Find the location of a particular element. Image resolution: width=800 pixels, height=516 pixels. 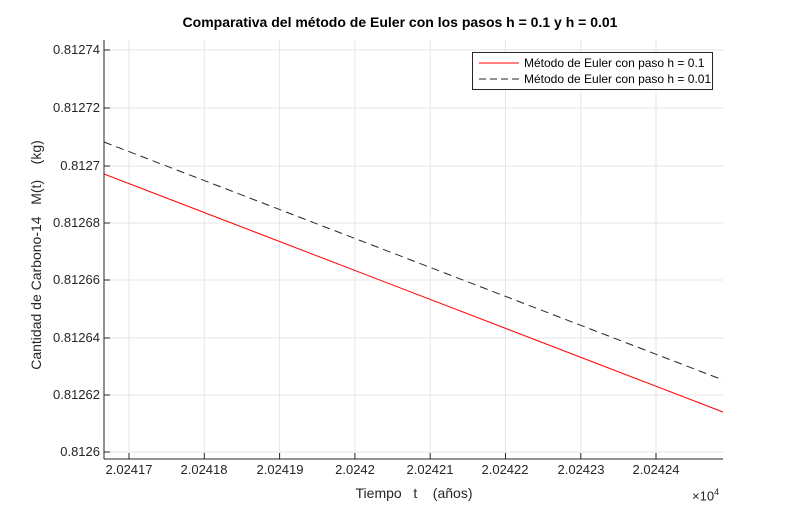

x-tick-label: 2.02418 is located at coordinates (204, 469).